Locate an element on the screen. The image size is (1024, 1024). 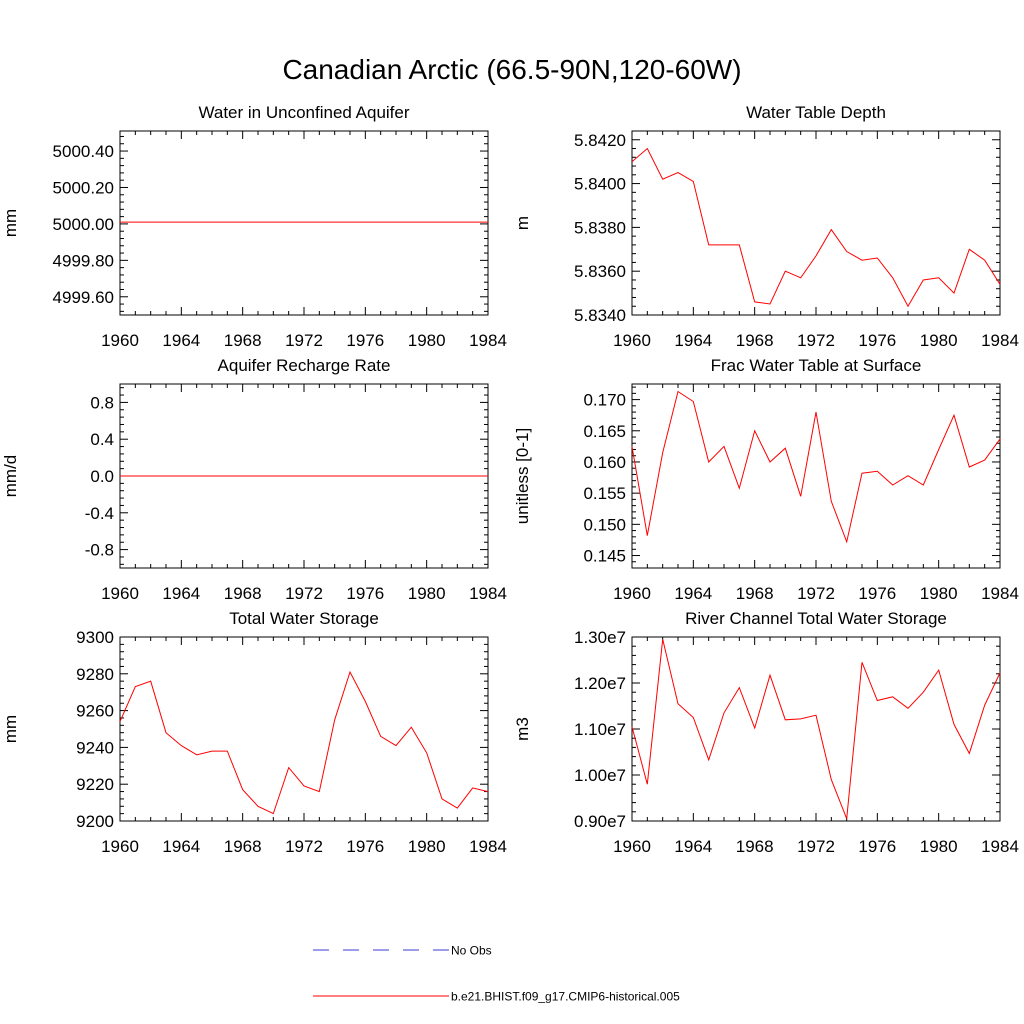
y-tick-label: 1.20e7 is located at coordinates (600, 683).